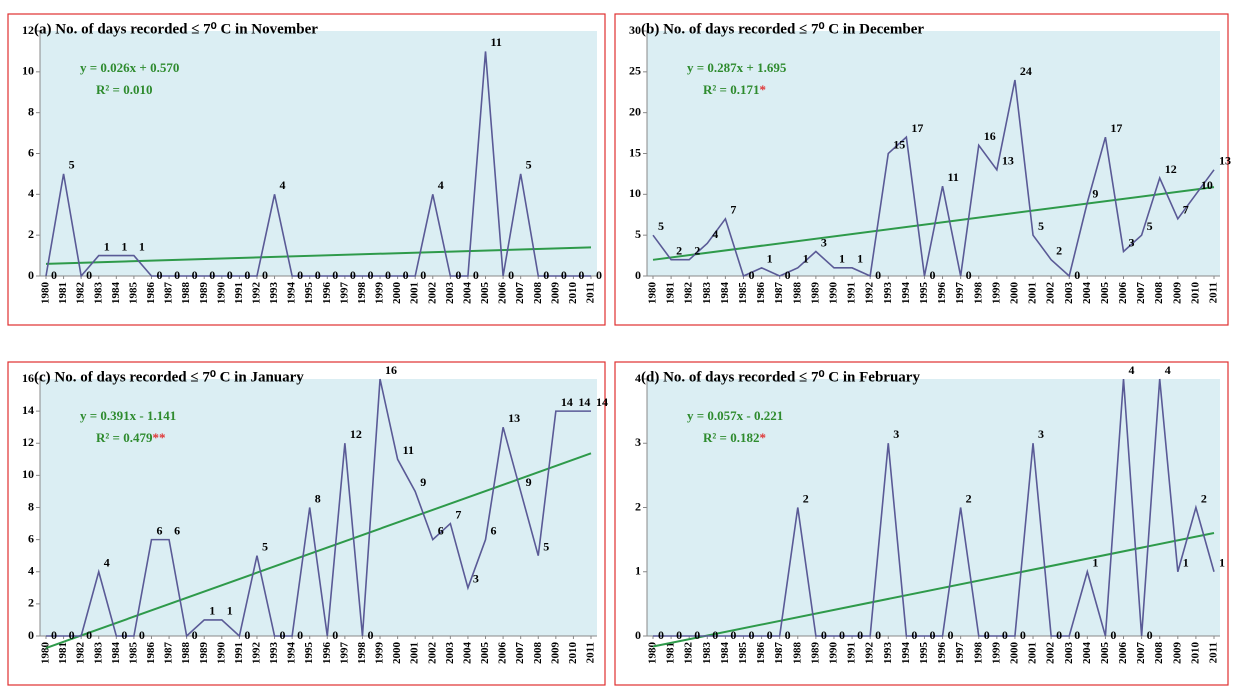  What do you see at coordinates (888, 293) in the screenshot?
I see `x-tick-label: 1993` at bounding box center [888, 293].